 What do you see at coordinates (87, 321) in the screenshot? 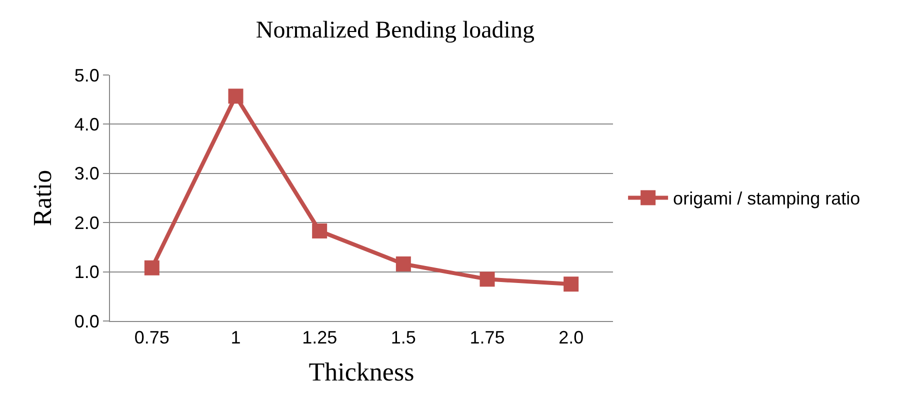
I see `y-tick-label: 0.0` at bounding box center [87, 321].